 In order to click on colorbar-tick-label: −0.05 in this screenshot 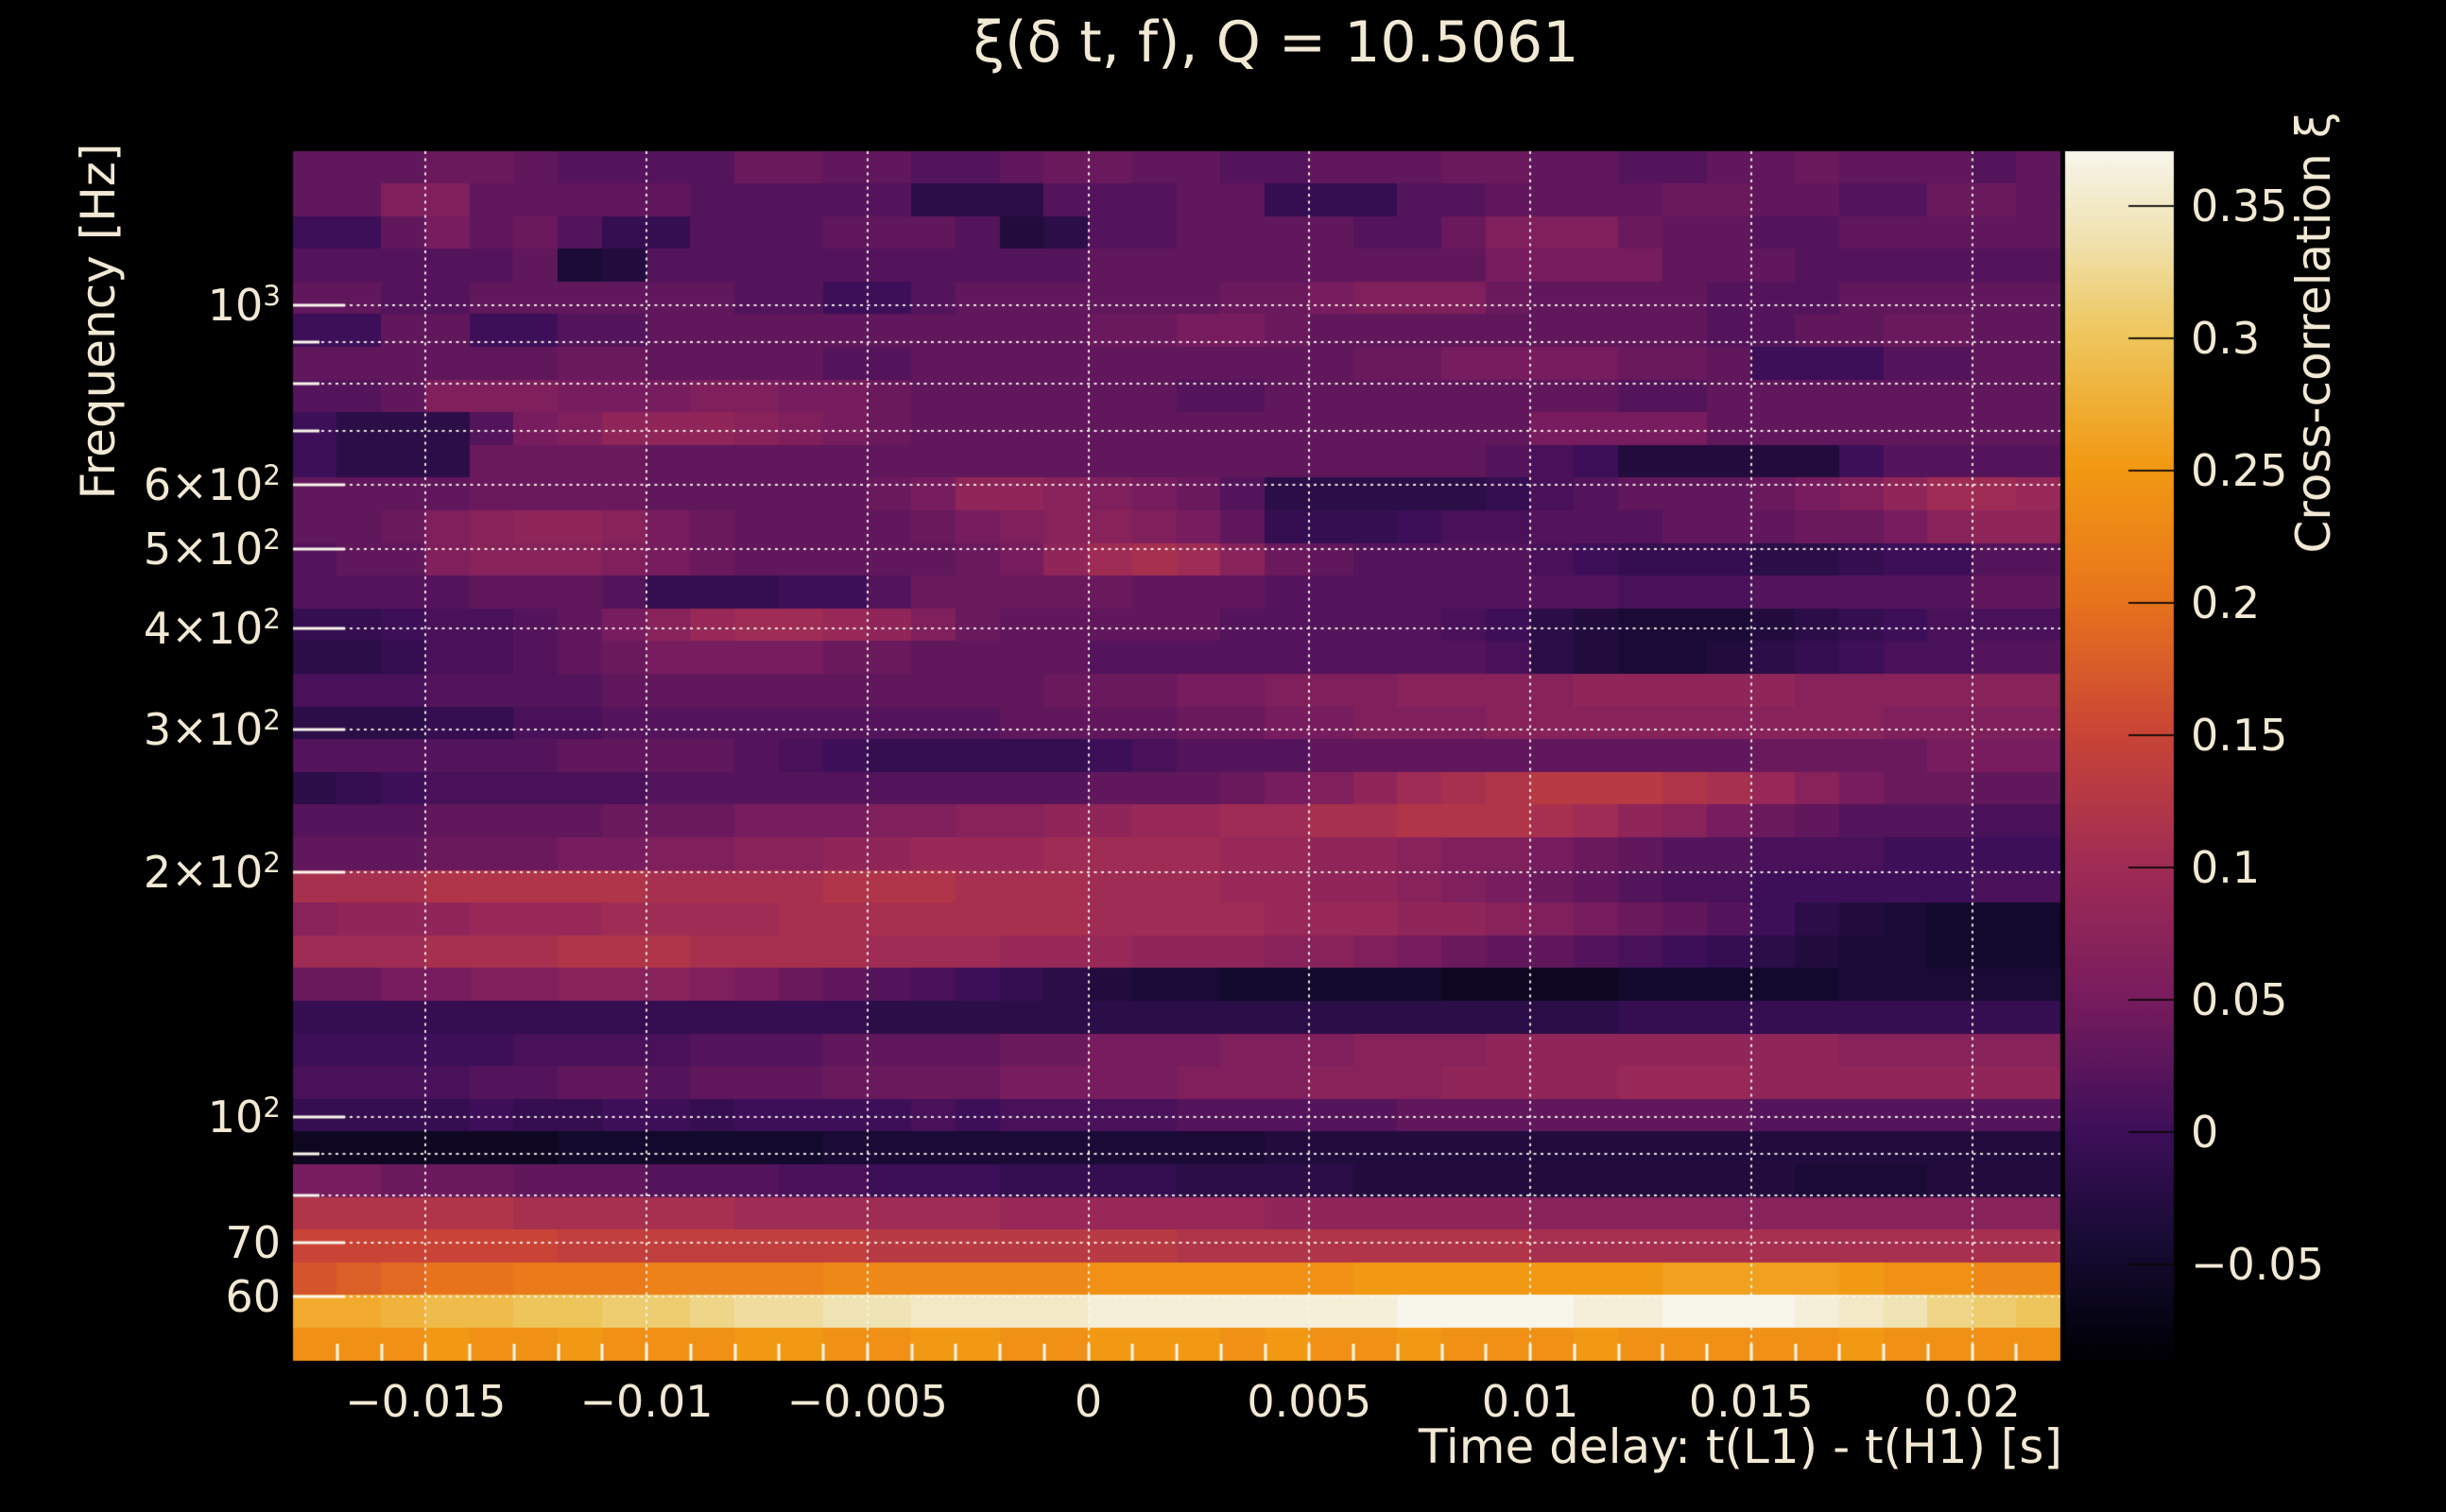, I will do `click(2257, 1265)`.